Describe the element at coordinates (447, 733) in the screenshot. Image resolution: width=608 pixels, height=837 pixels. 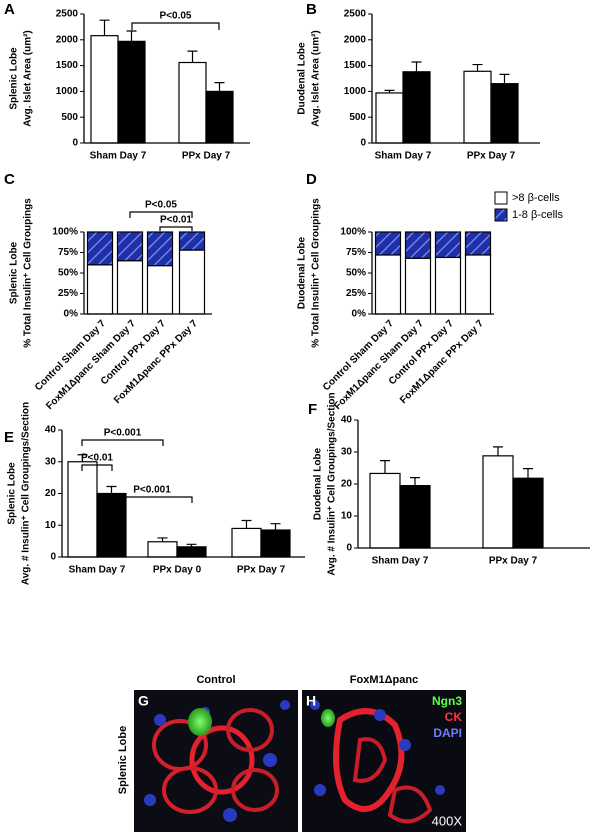
I see `stain-label: DAPI` at that location.